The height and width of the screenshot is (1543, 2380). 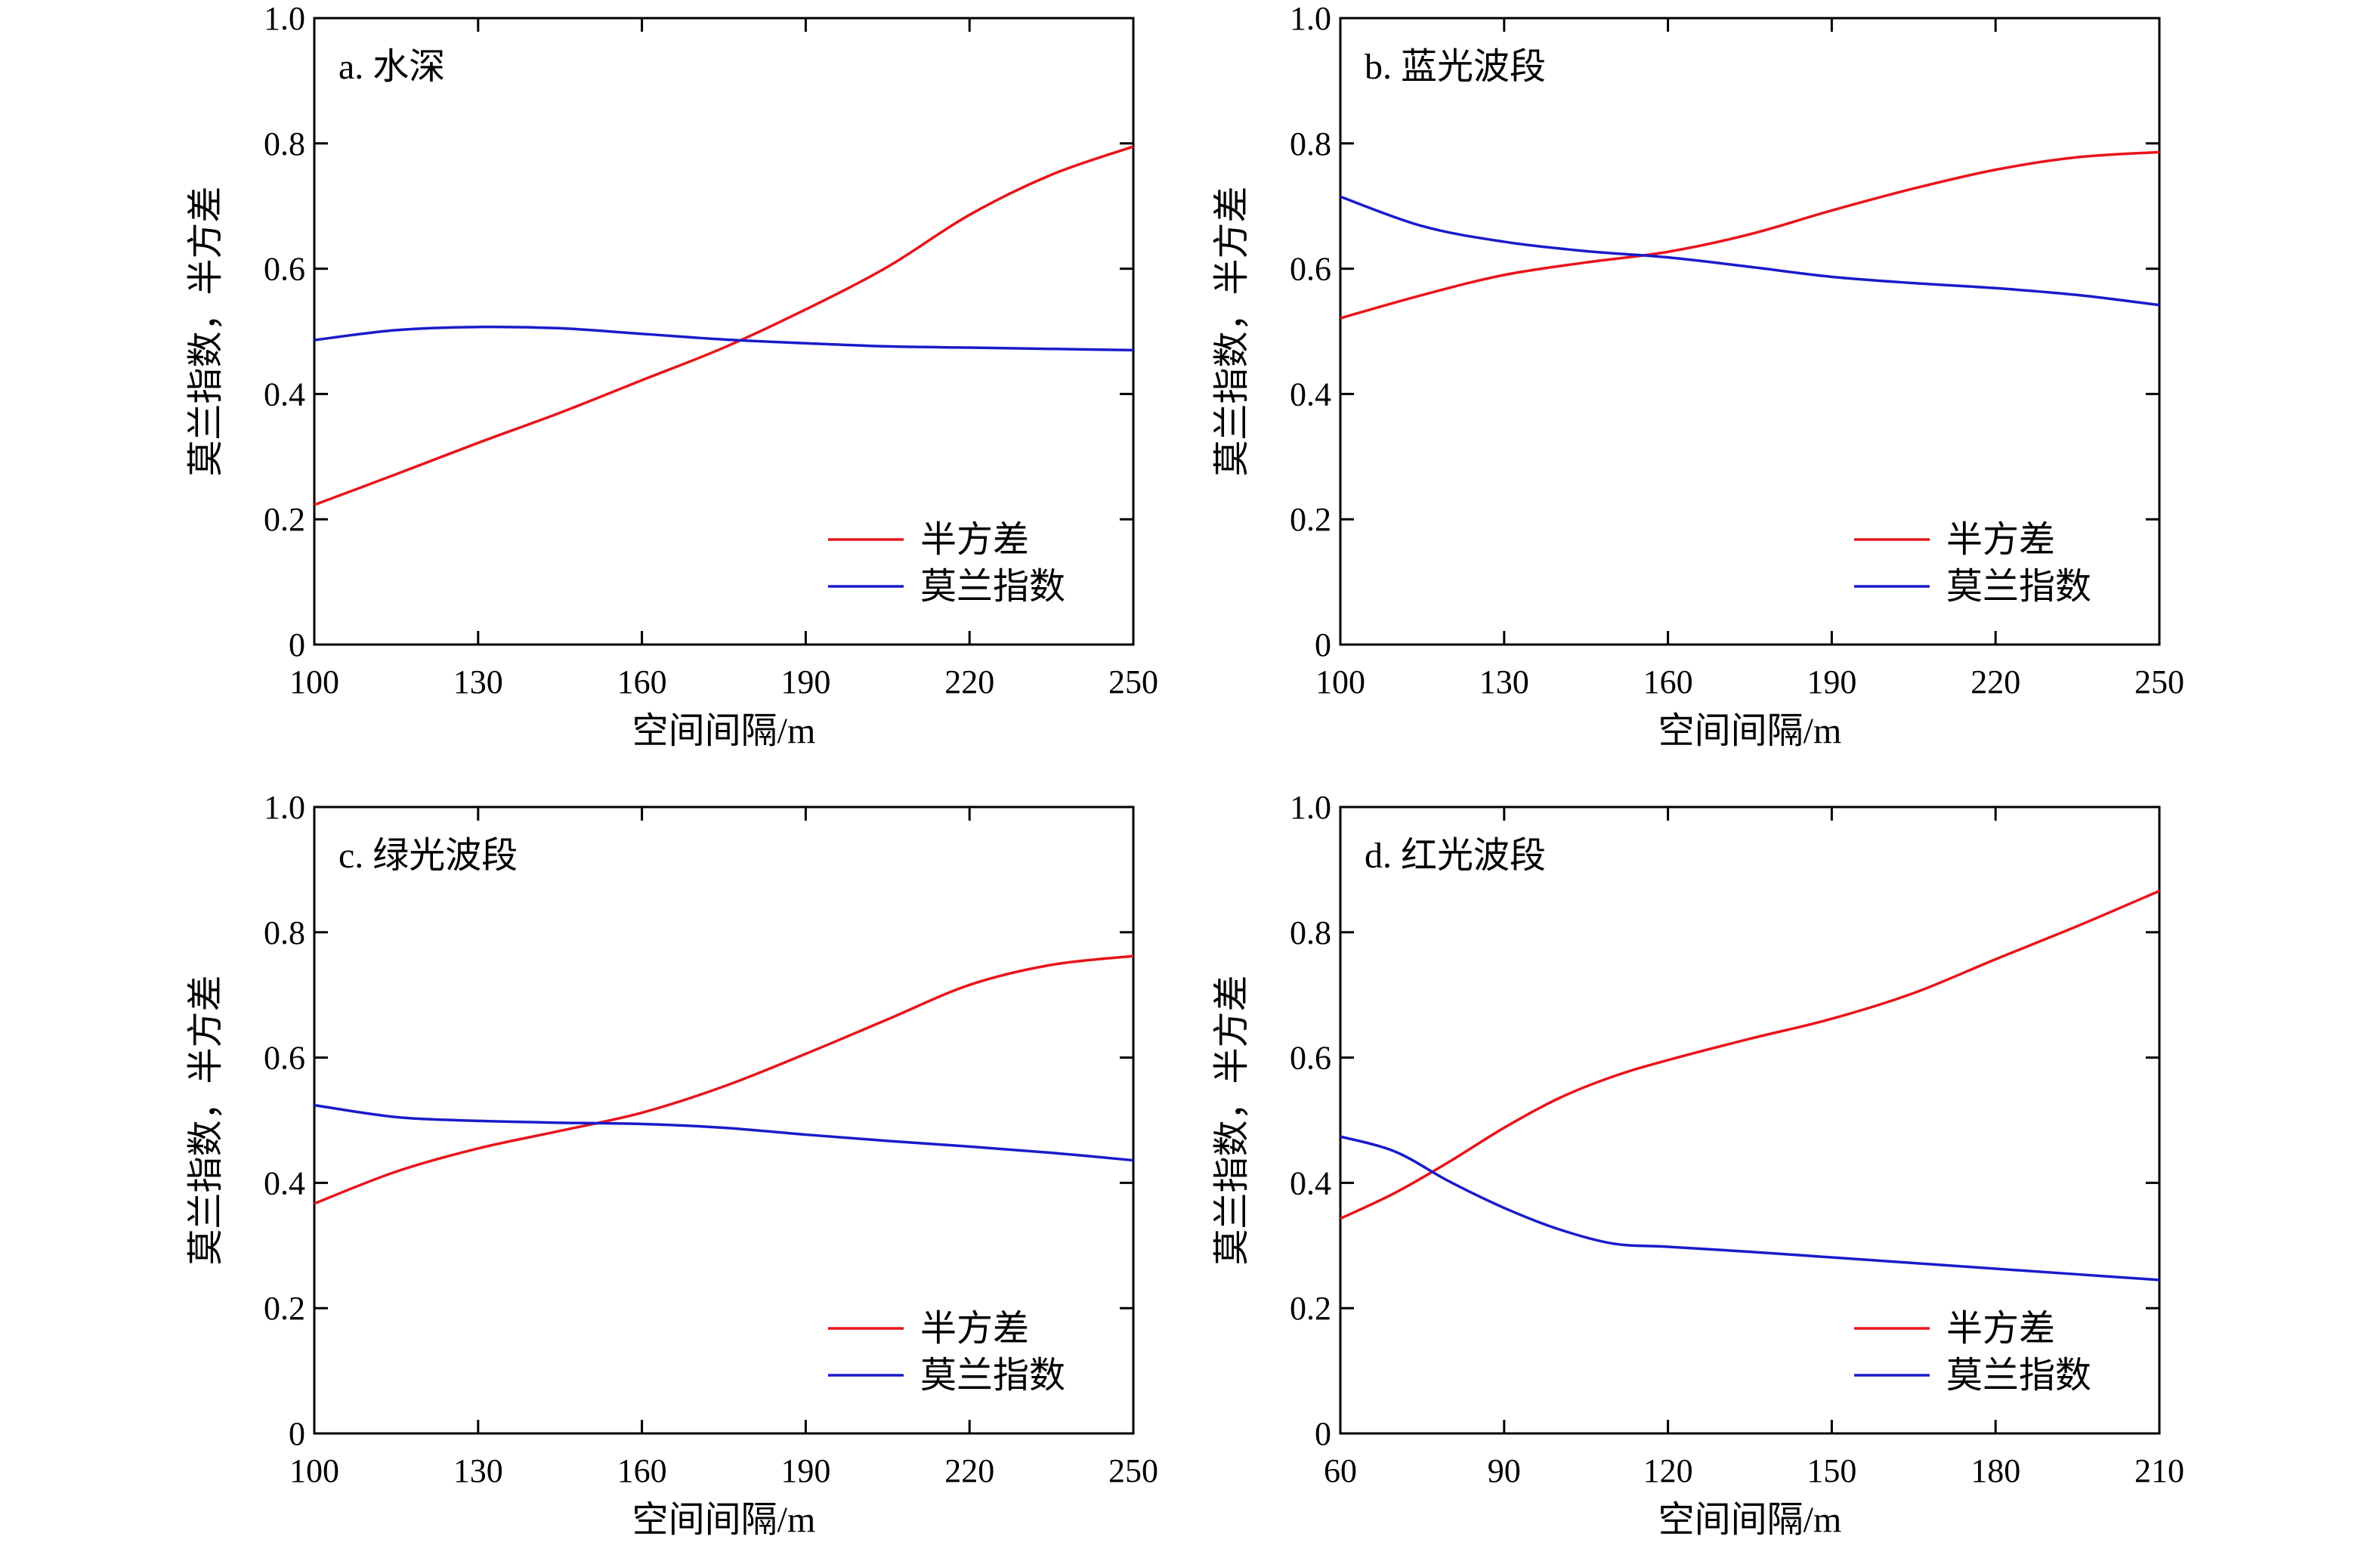 I want to click on panel-label: c. 绿光波段, so click(x=428, y=856).